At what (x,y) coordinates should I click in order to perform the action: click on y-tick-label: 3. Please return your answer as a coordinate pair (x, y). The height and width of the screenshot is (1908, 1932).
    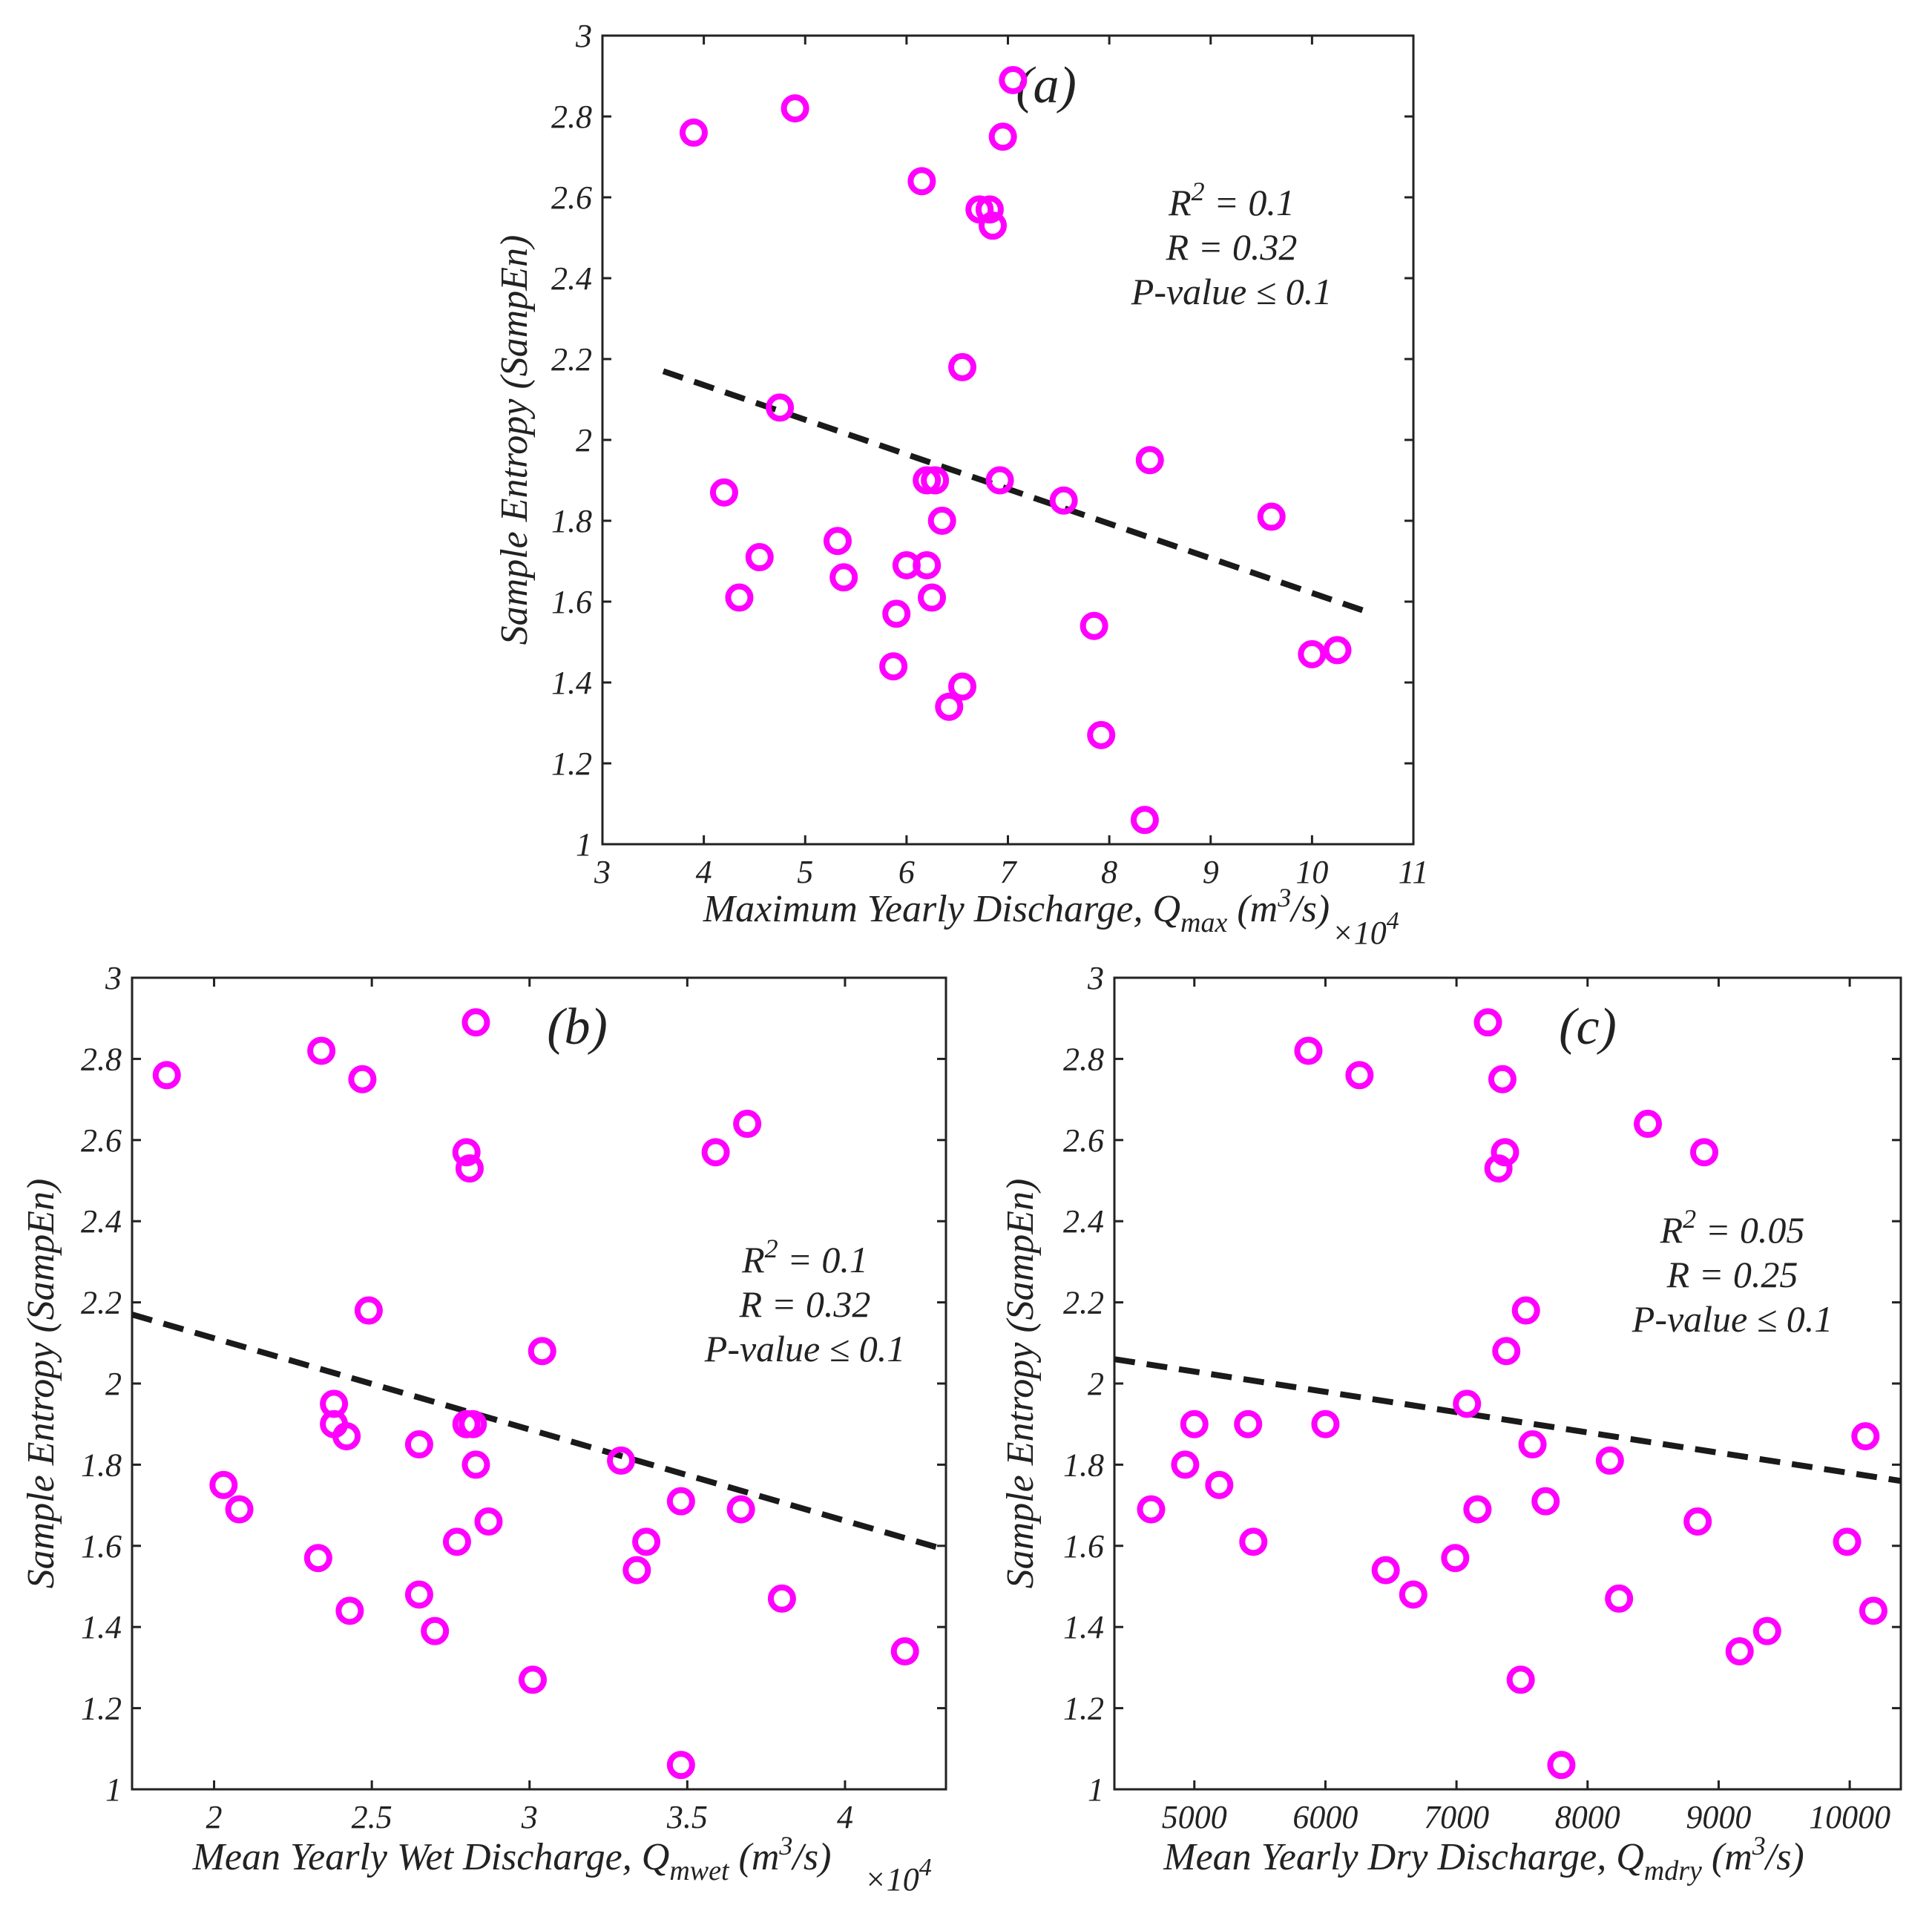
    Looking at the image, I should click on (583, 36).